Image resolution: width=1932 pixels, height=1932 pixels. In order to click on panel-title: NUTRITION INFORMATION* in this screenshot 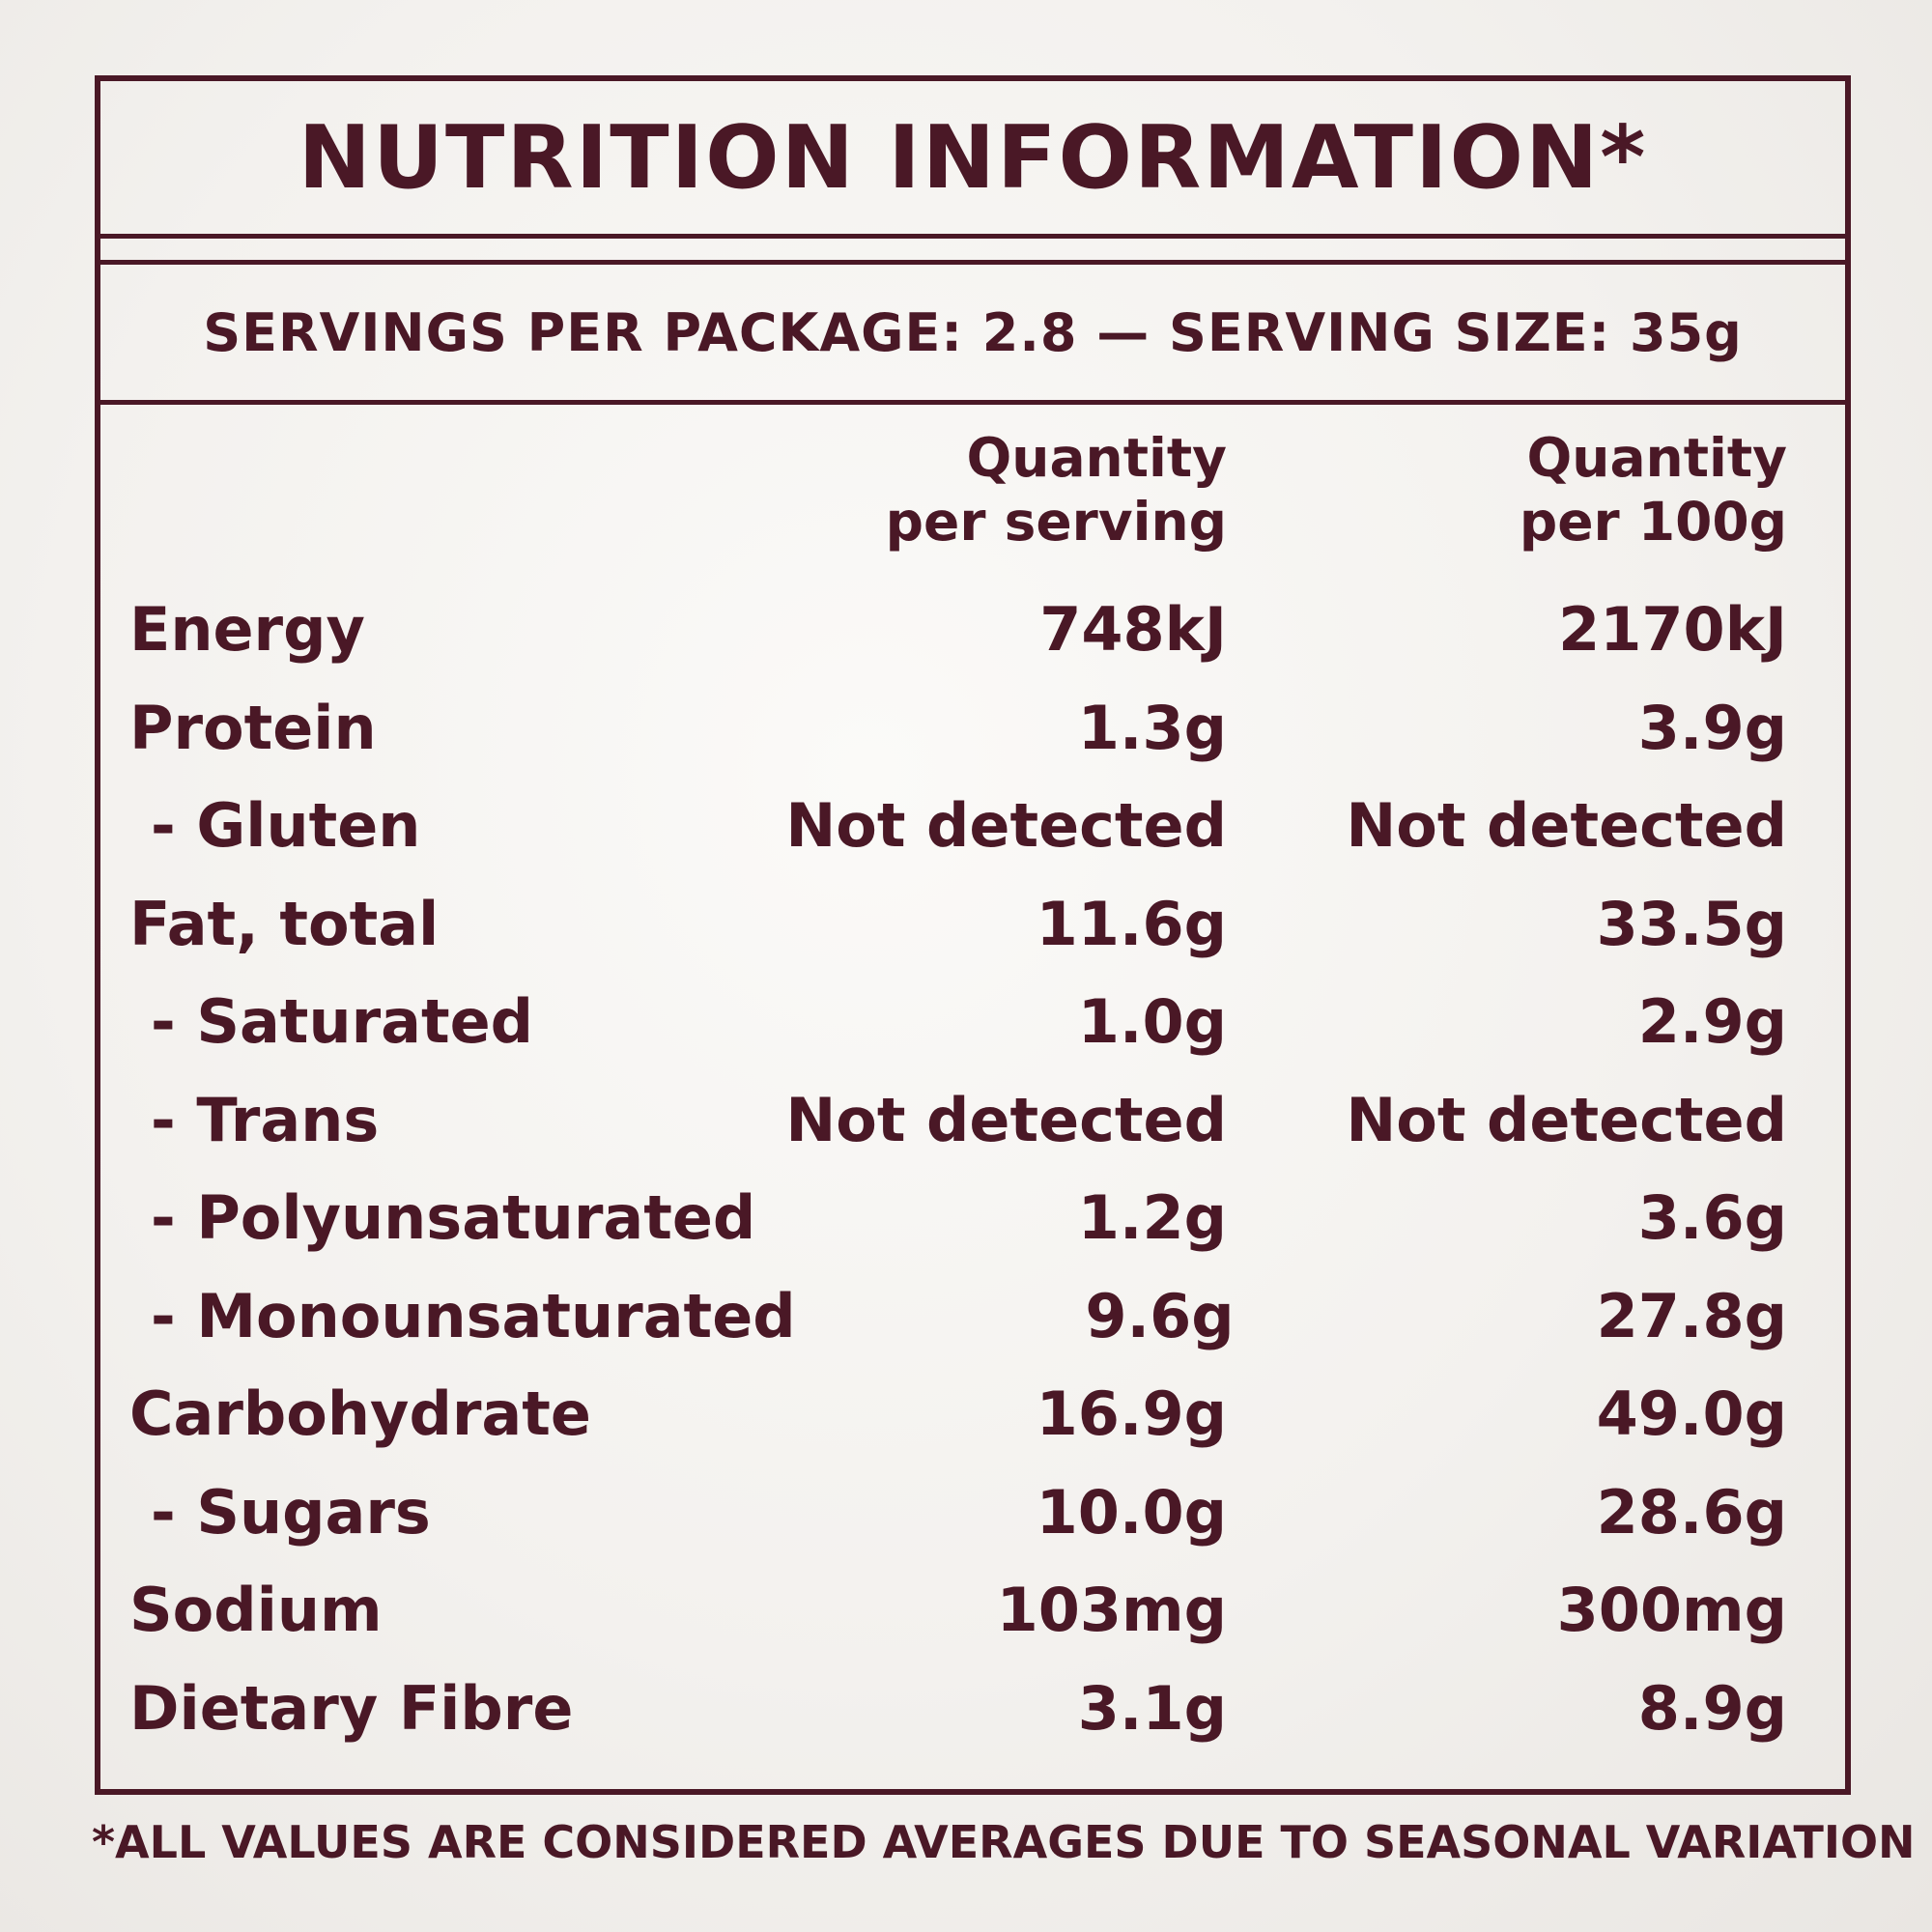, I will do `click(973, 157)`.